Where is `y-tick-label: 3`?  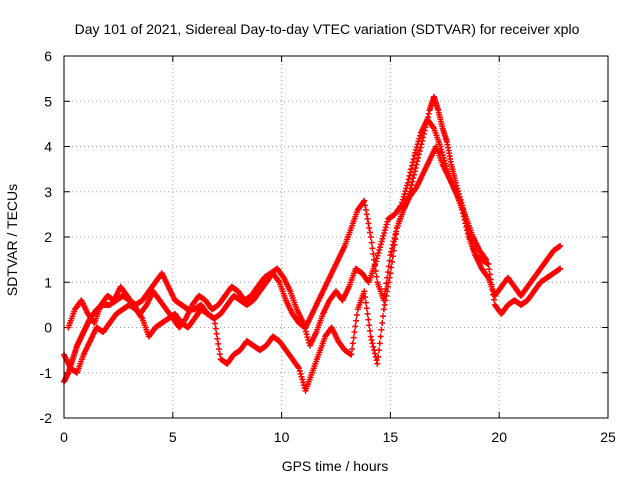
y-tick-label: 3 is located at coordinates (48, 192).